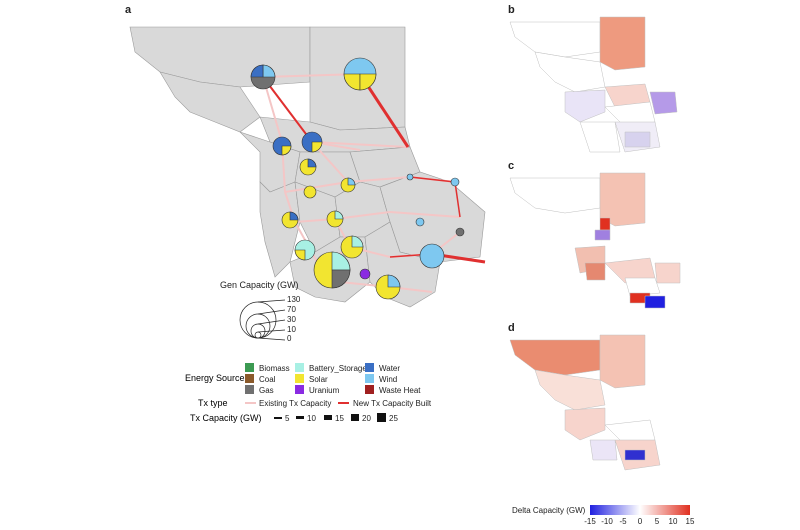 This screenshot has height=530, width=800. Describe the element at coordinates (366, 418) in the screenshot. I see `tx-cap-20: 20` at that location.